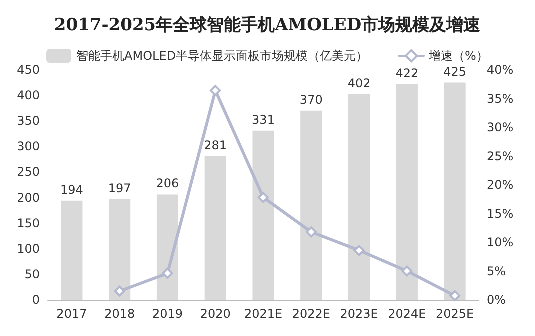  What do you see at coordinates (263, 119) in the screenshot?
I see `data-label: 331` at bounding box center [263, 119].